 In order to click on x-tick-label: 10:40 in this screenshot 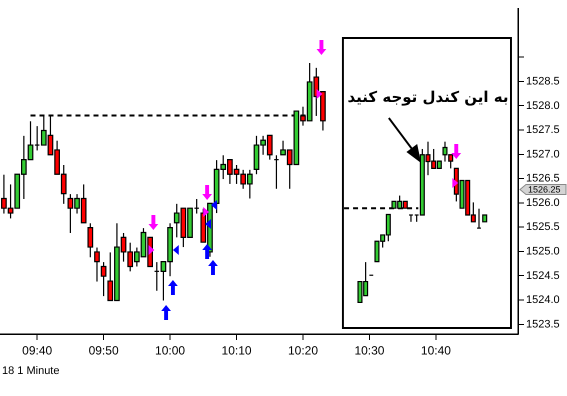, I will do `click(436, 351)`.